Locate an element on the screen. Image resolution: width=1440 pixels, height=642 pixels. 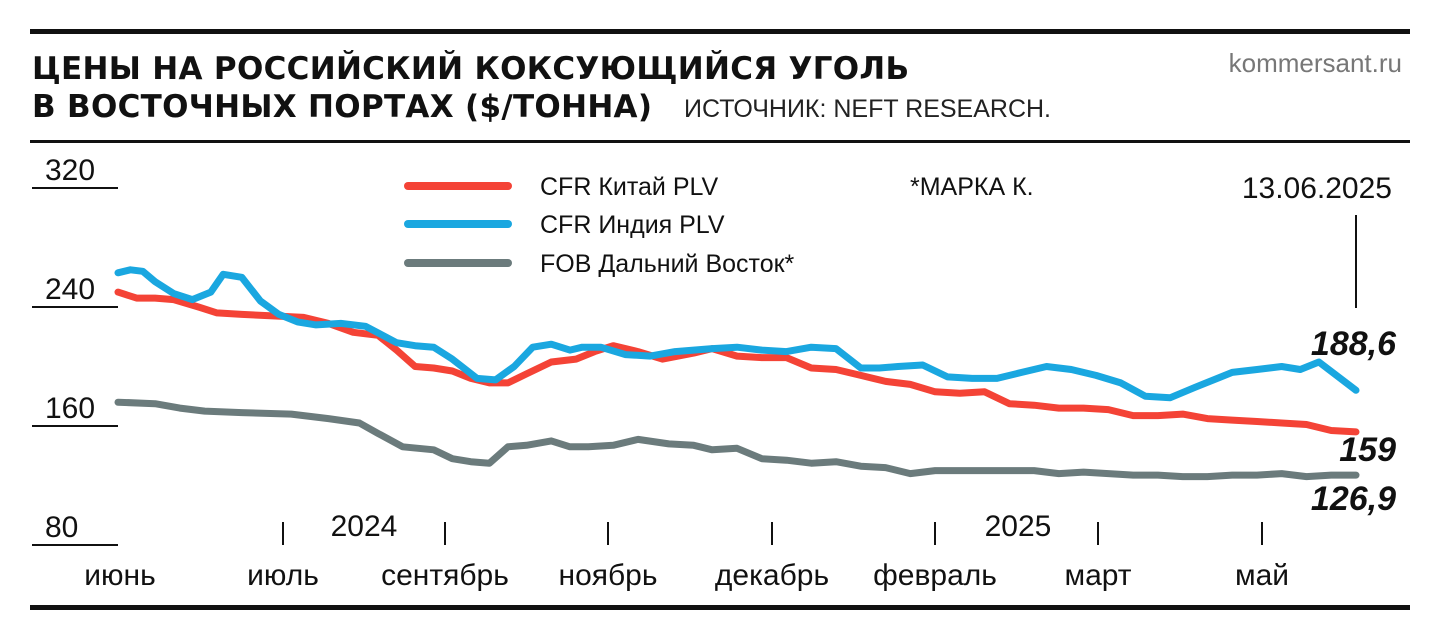
end-value-label: 126,9 is located at coordinates (1353, 499).